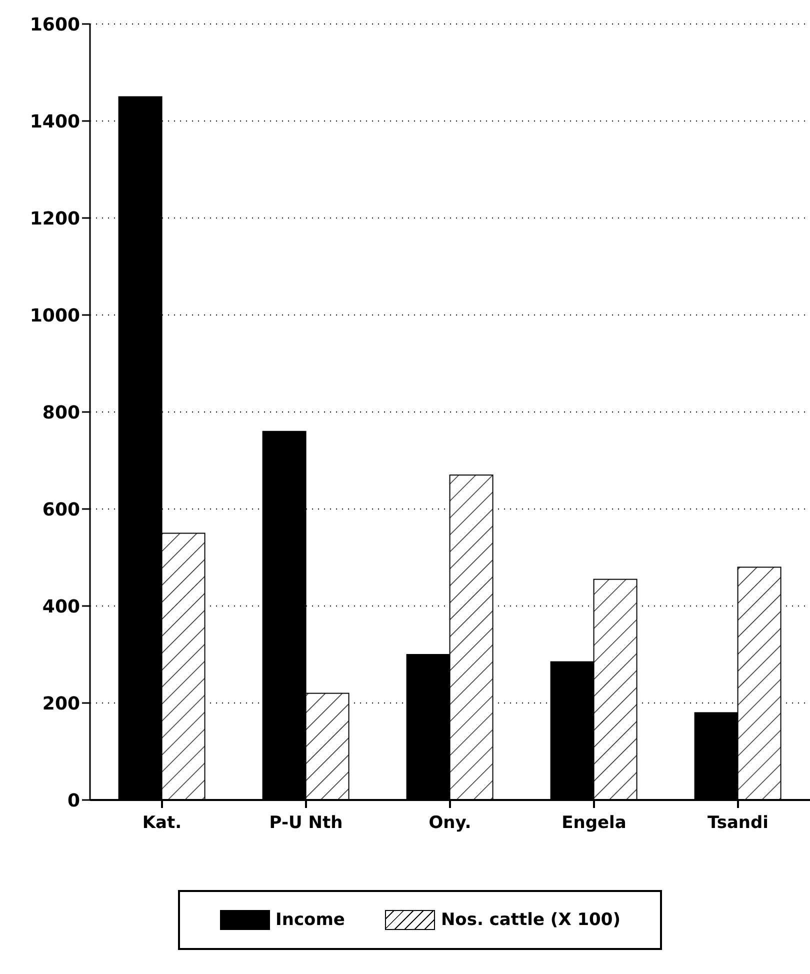  Describe the element at coordinates (55, 121) in the screenshot. I see `y-tick-label: 1400` at that location.